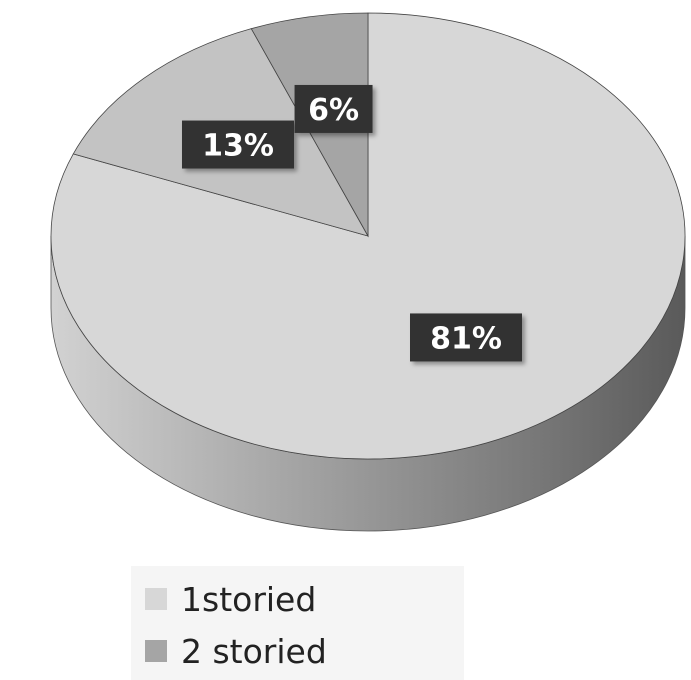 The image size is (691, 680). I want to click on legend-swatch-2-storied, so click(156, 651).